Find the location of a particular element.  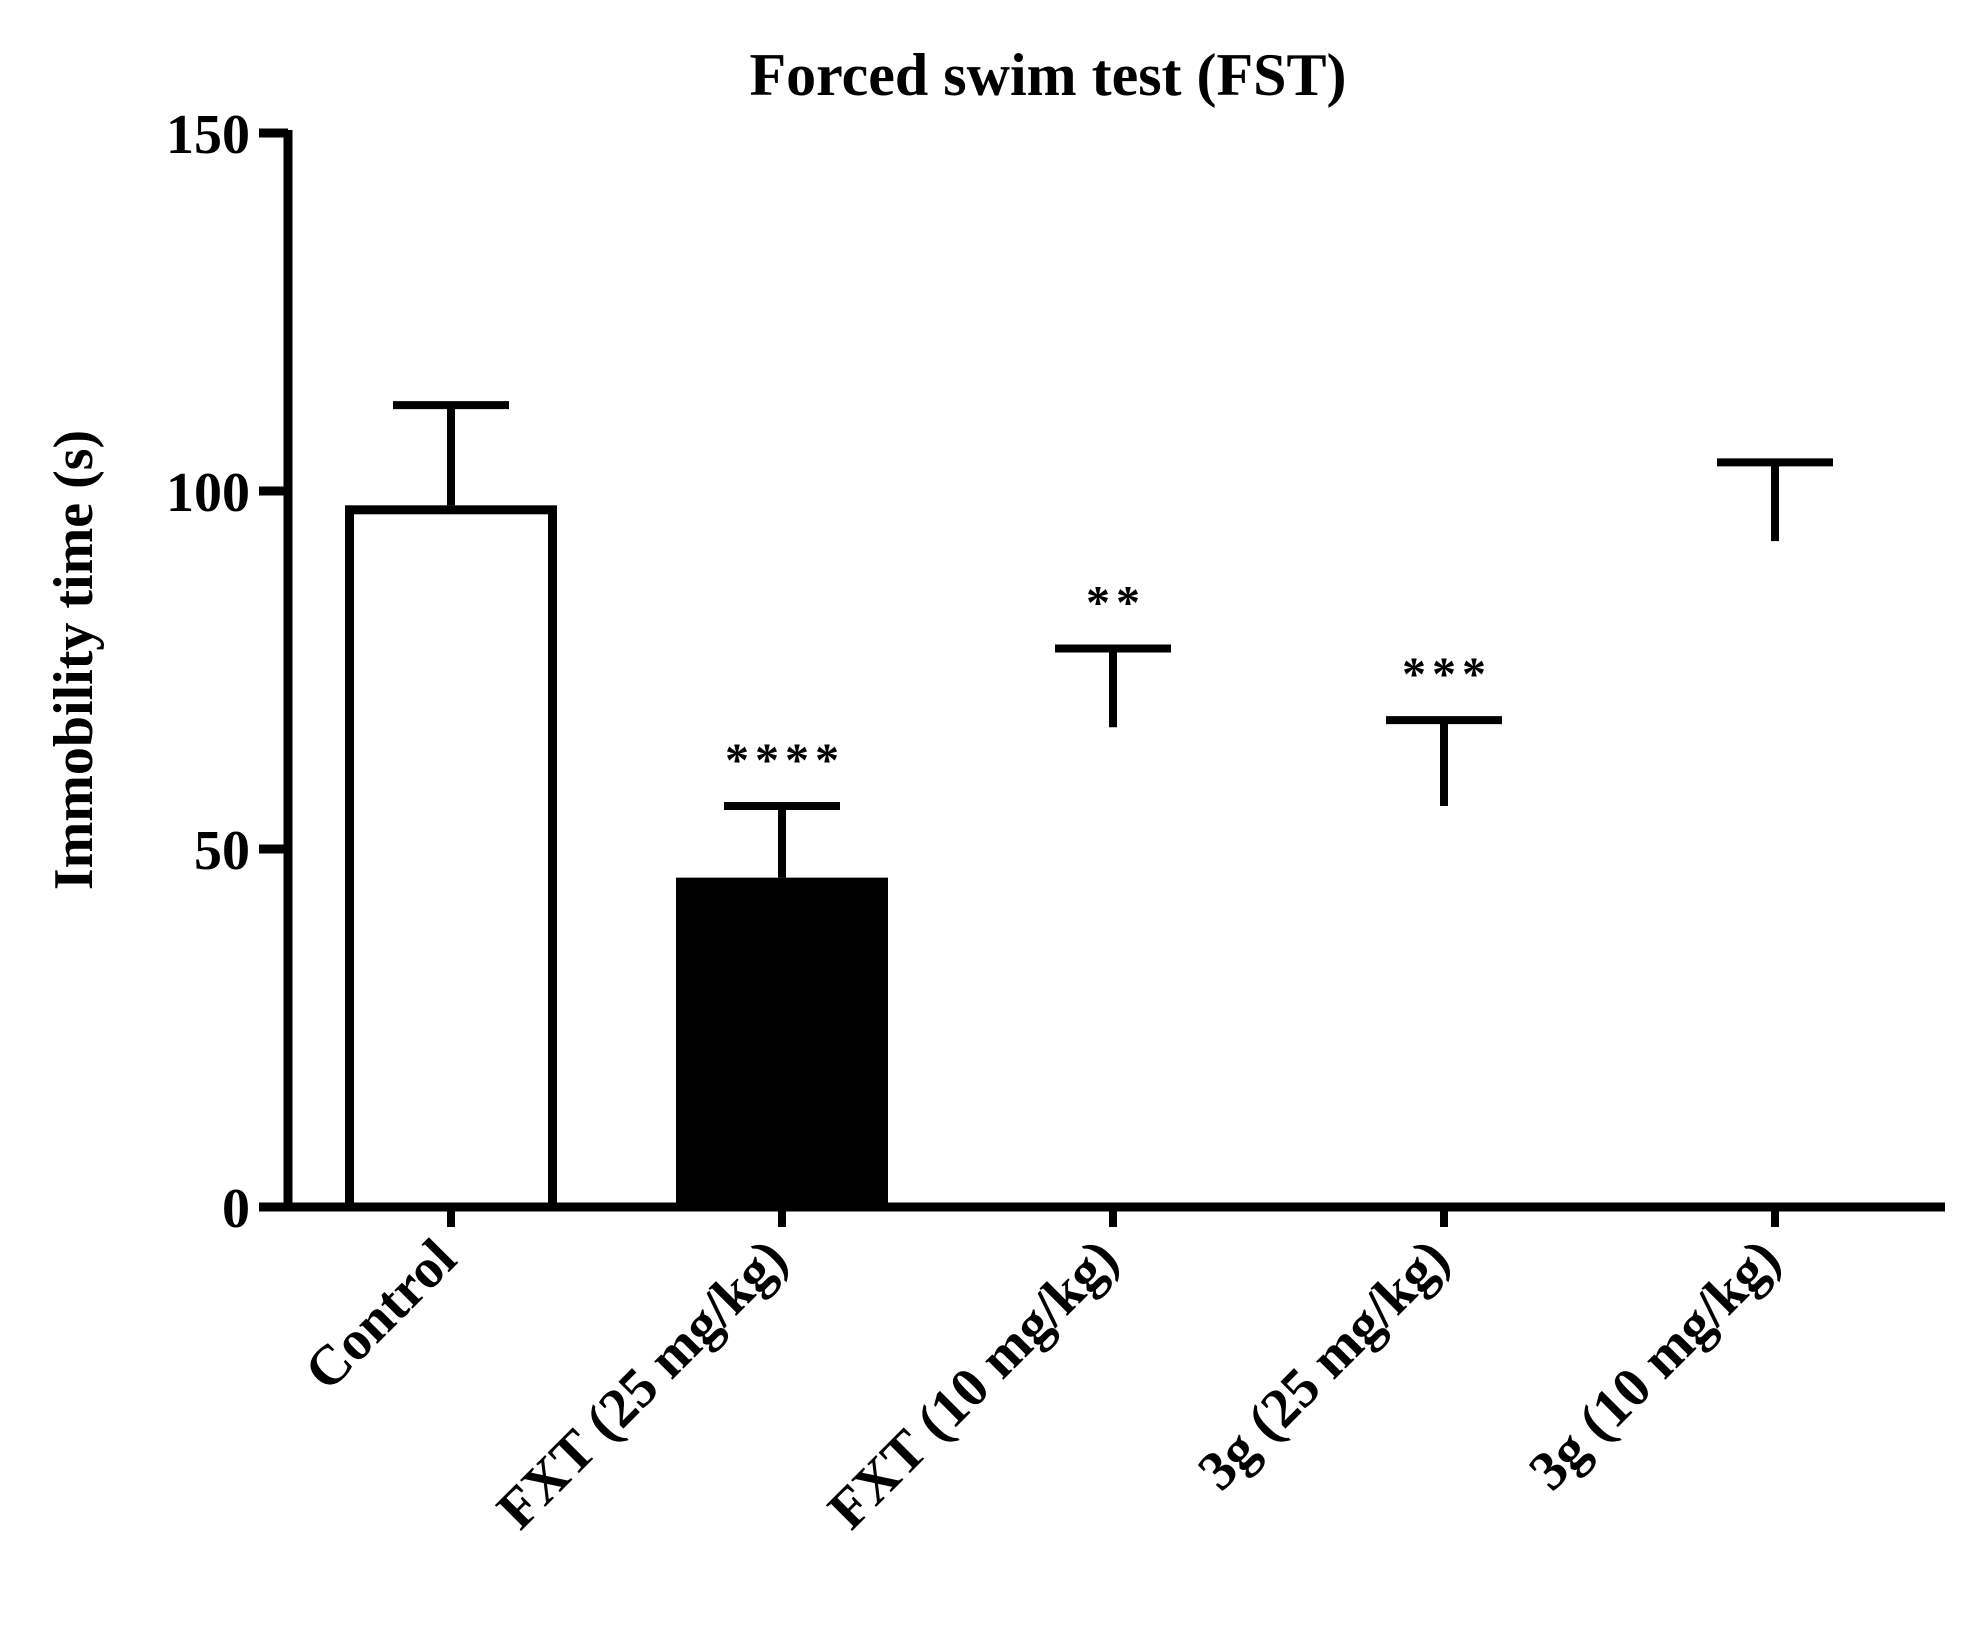

x-tick-label: FXT (10 mg/kg) is located at coordinates (973, 1384).